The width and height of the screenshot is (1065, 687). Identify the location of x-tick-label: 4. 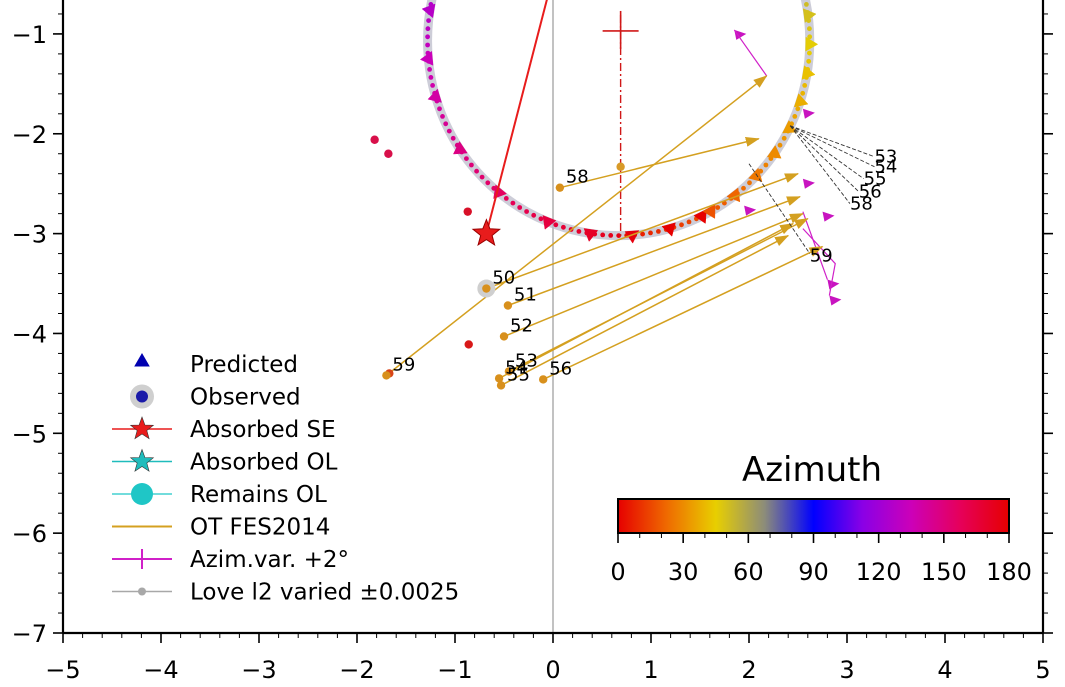
(944, 670).